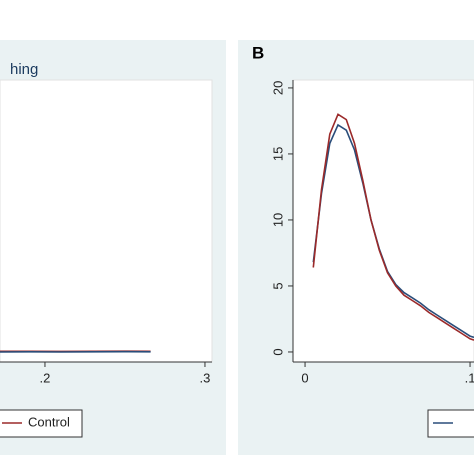  Describe the element at coordinates (205, 377) in the screenshot. I see `x-tick-label: .3` at that location.